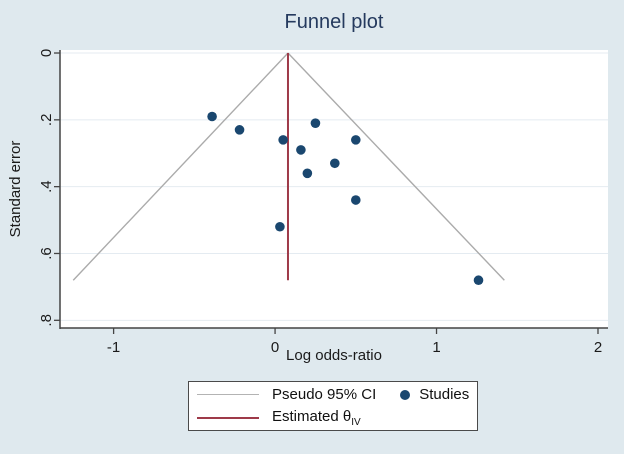 The image size is (624, 454). I want to click on y-tick-label: .6, so click(46, 253).